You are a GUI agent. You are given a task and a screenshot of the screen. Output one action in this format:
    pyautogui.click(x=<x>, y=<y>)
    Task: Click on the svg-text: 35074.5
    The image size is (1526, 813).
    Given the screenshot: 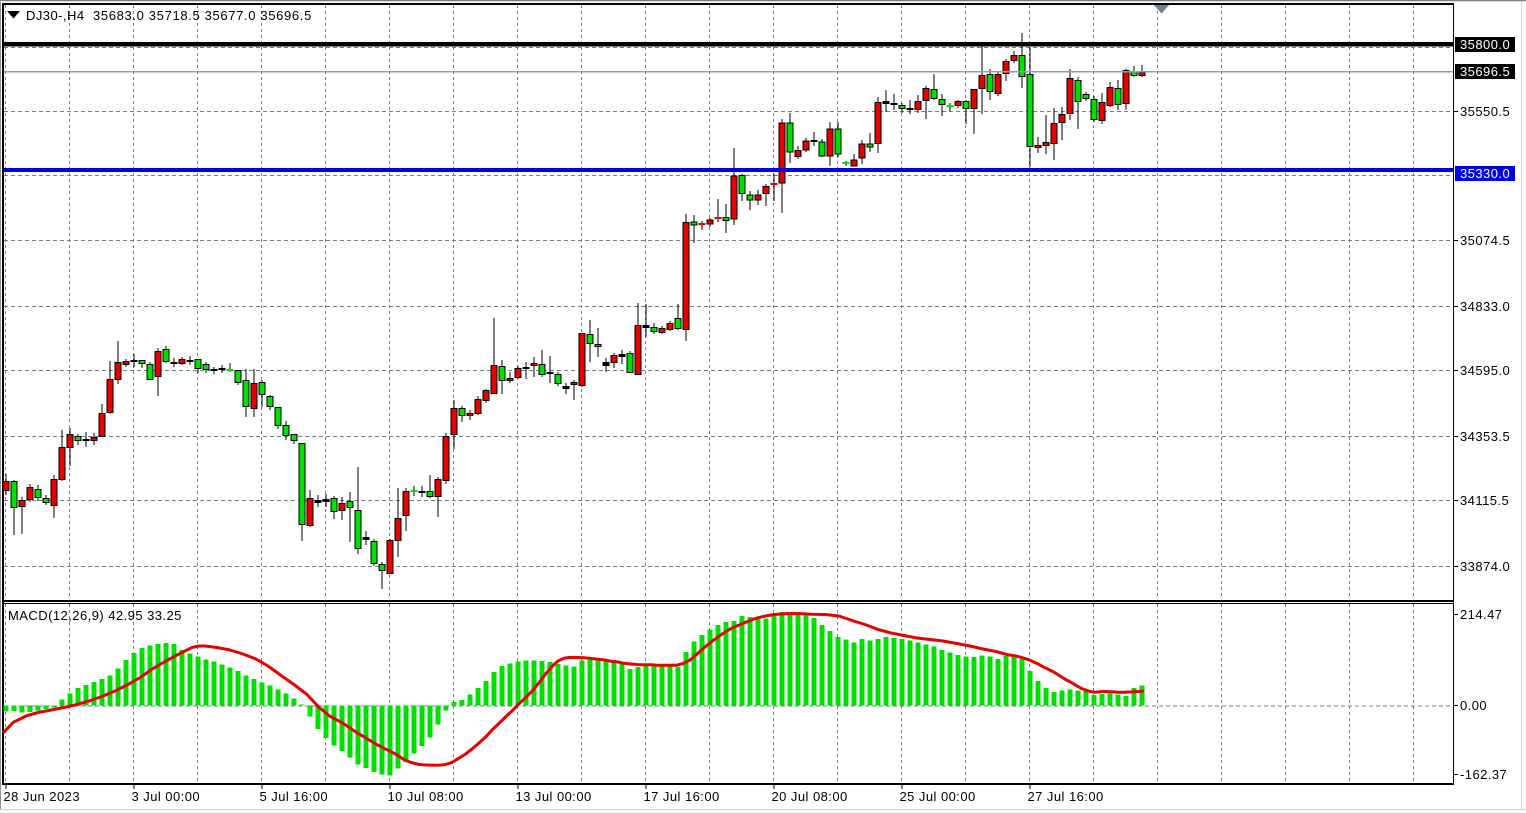 What is the action you would take?
    pyautogui.click(x=1485, y=240)
    